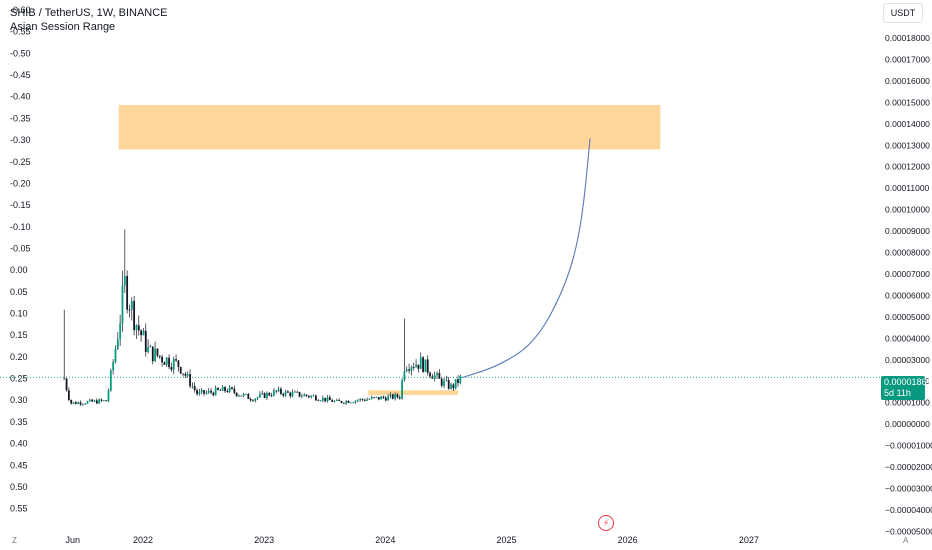  I want to click on projection-curve-group, so click(526, 258).